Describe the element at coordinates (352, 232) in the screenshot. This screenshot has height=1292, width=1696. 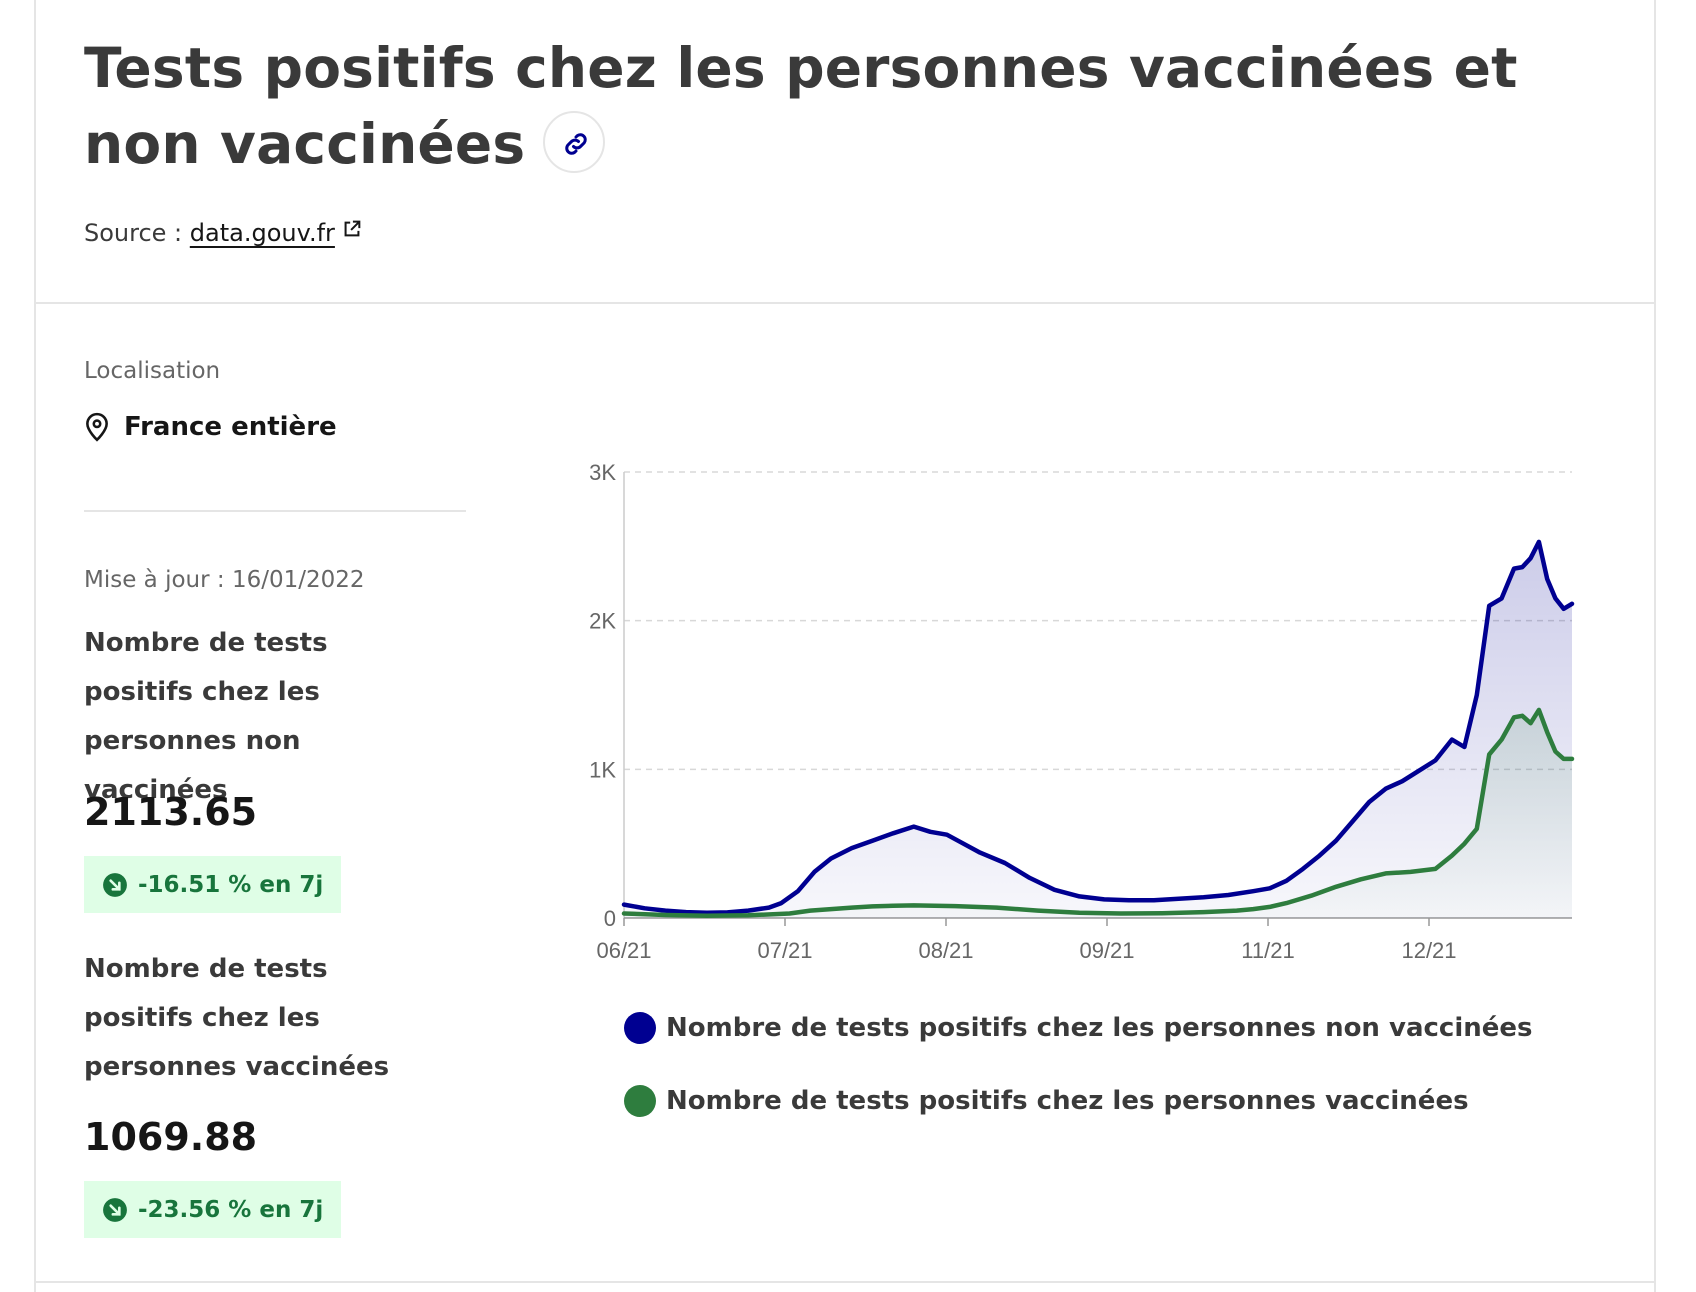
I see `external-link-icon` at that location.